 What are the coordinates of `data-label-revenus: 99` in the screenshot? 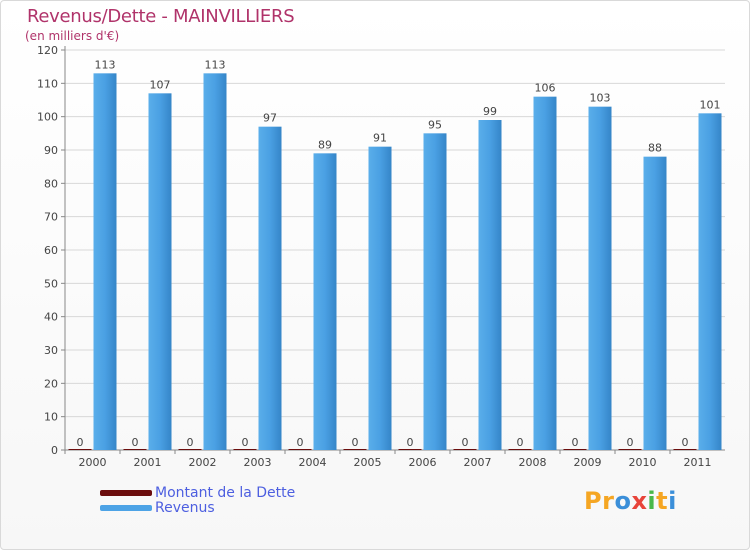 It's located at (490, 111).